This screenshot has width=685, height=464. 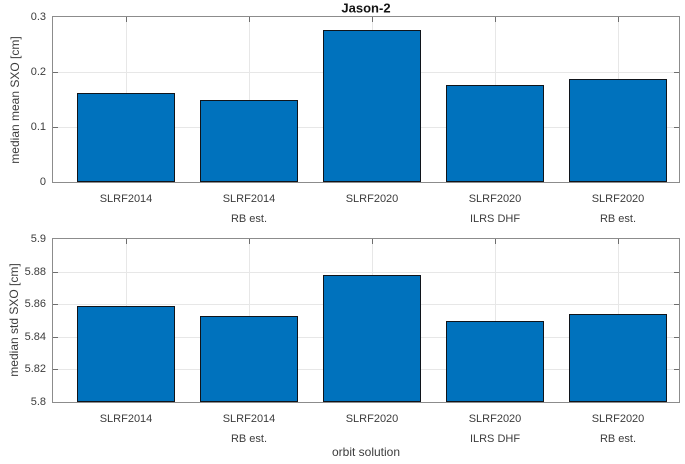 What do you see at coordinates (38, 402) in the screenshot?
I see `y-tick-label: 5.8` at bounding box center [38, 402].